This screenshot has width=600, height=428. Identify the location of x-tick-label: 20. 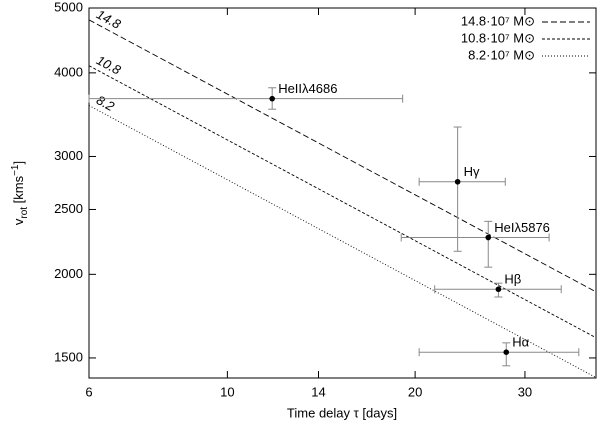
(415, 391).